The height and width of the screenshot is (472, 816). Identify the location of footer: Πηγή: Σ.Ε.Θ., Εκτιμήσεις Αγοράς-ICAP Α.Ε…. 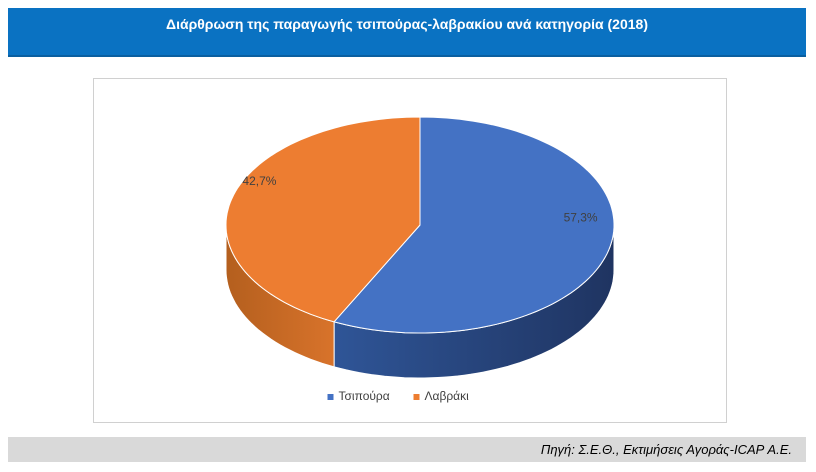
(407, 449).